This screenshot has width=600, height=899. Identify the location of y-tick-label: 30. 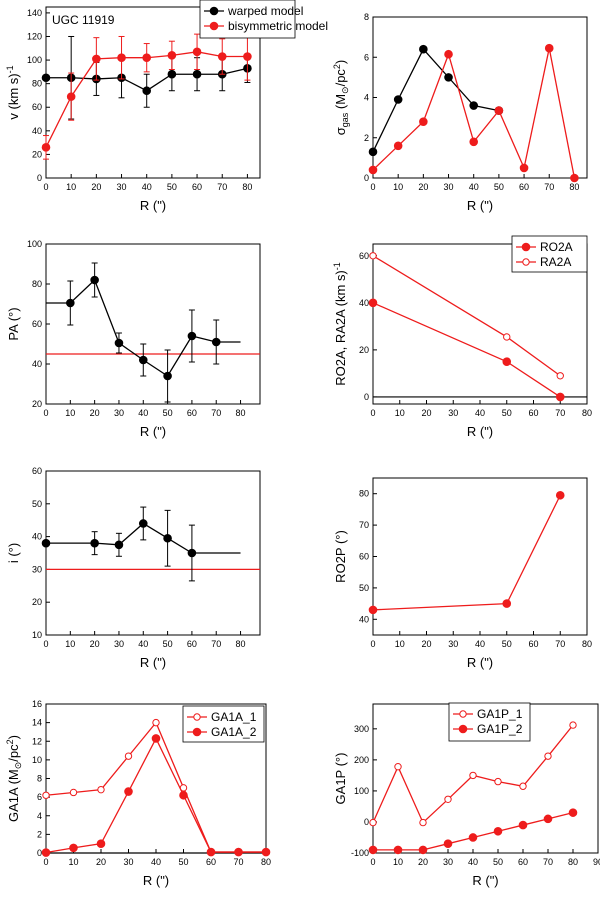
(37, 569).